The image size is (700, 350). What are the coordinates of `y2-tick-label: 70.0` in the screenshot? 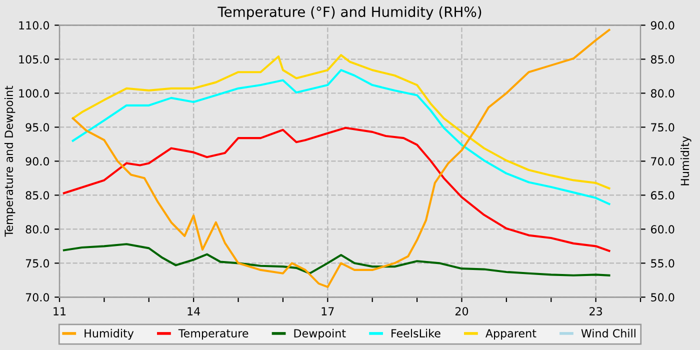 It's located at (662, 161).